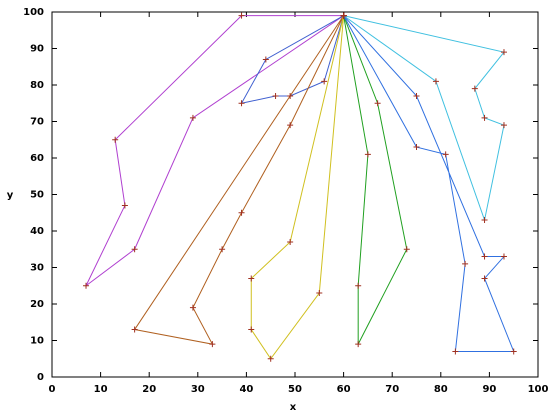  Describe the element at coordinates (33, 12) in the screenshot. I see `y-tick-label: 100` at that location.